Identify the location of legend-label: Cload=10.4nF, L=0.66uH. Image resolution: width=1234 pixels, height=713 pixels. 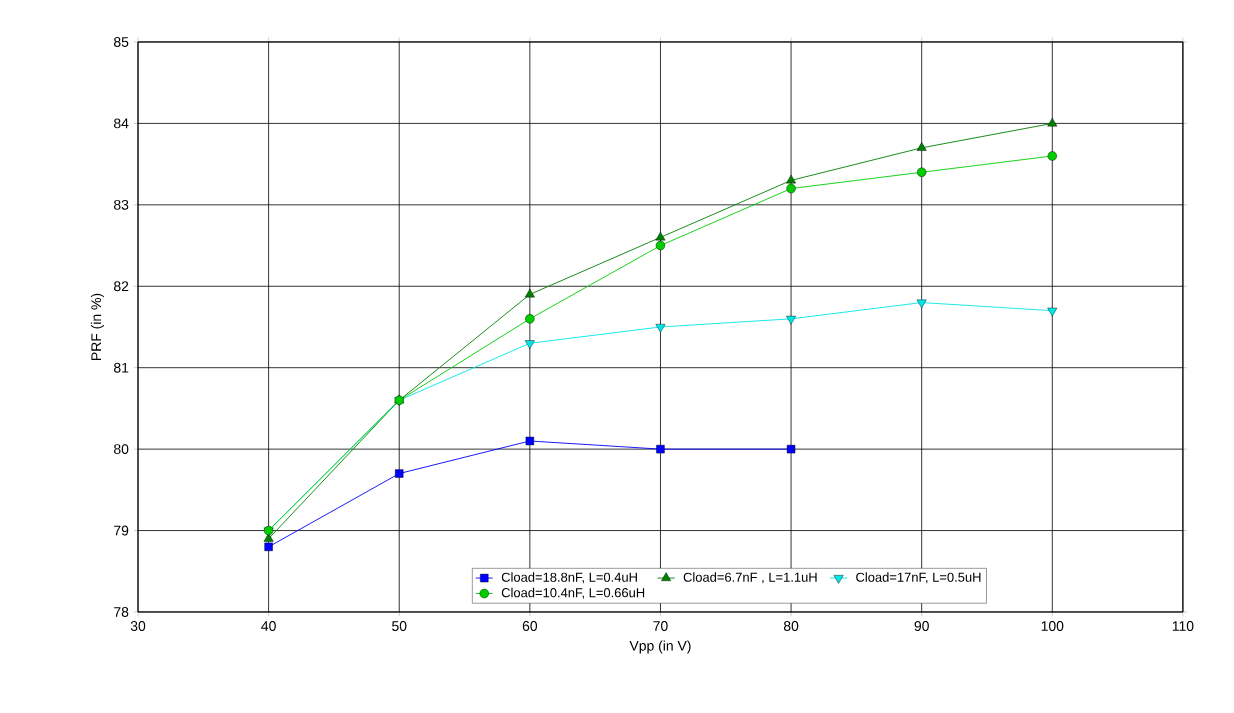
(573, 593).